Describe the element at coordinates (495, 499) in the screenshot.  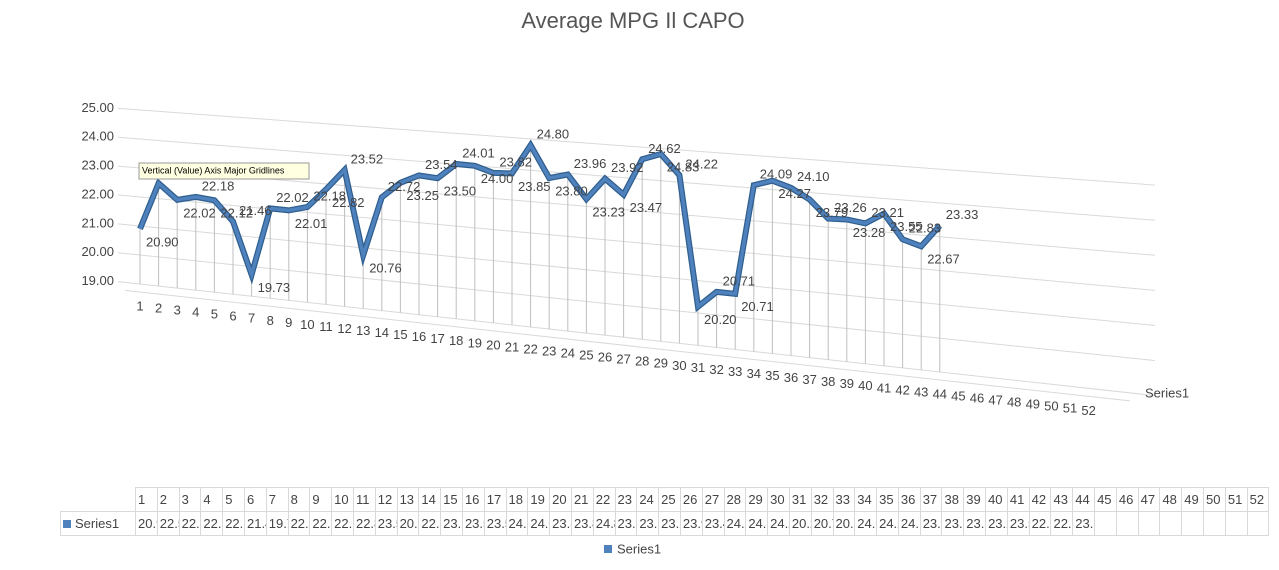
I see `table-header-cell: 17` at that location.